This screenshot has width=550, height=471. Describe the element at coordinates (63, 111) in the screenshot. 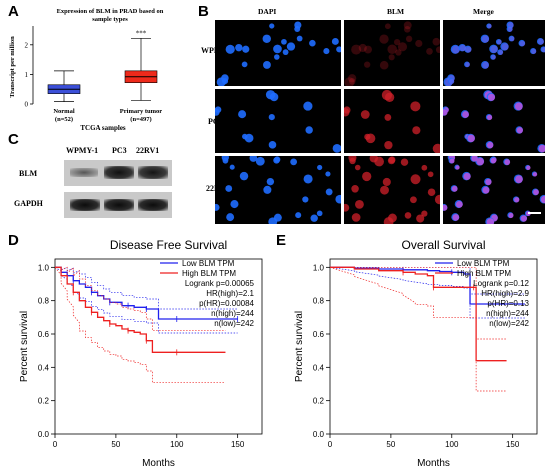

I see `chart-a-xtick-label: Normal` at that location.